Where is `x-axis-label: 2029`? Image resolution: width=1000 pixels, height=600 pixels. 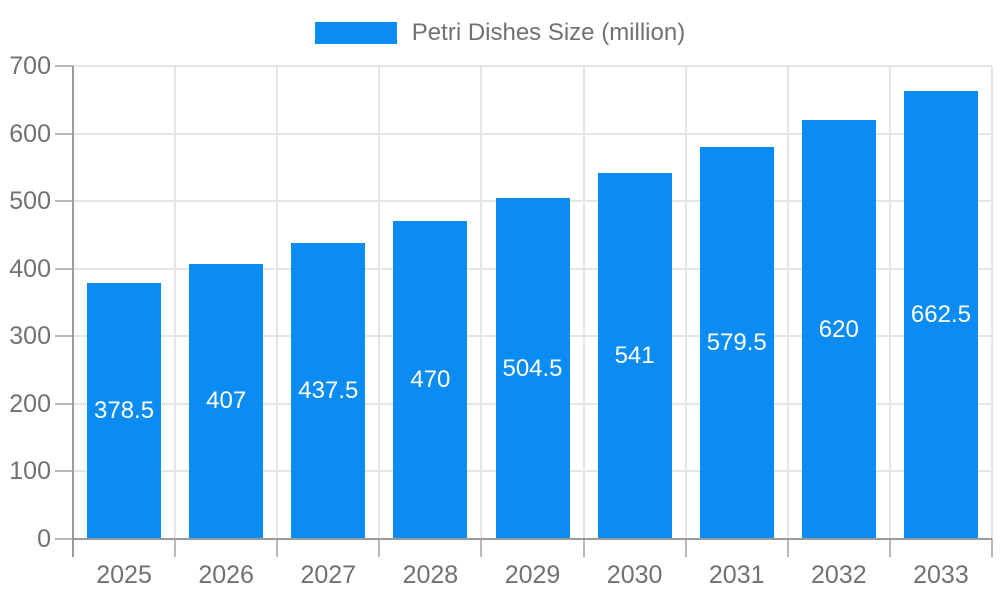
x-axis-label: 2029 is located at coordinates (532, 575).